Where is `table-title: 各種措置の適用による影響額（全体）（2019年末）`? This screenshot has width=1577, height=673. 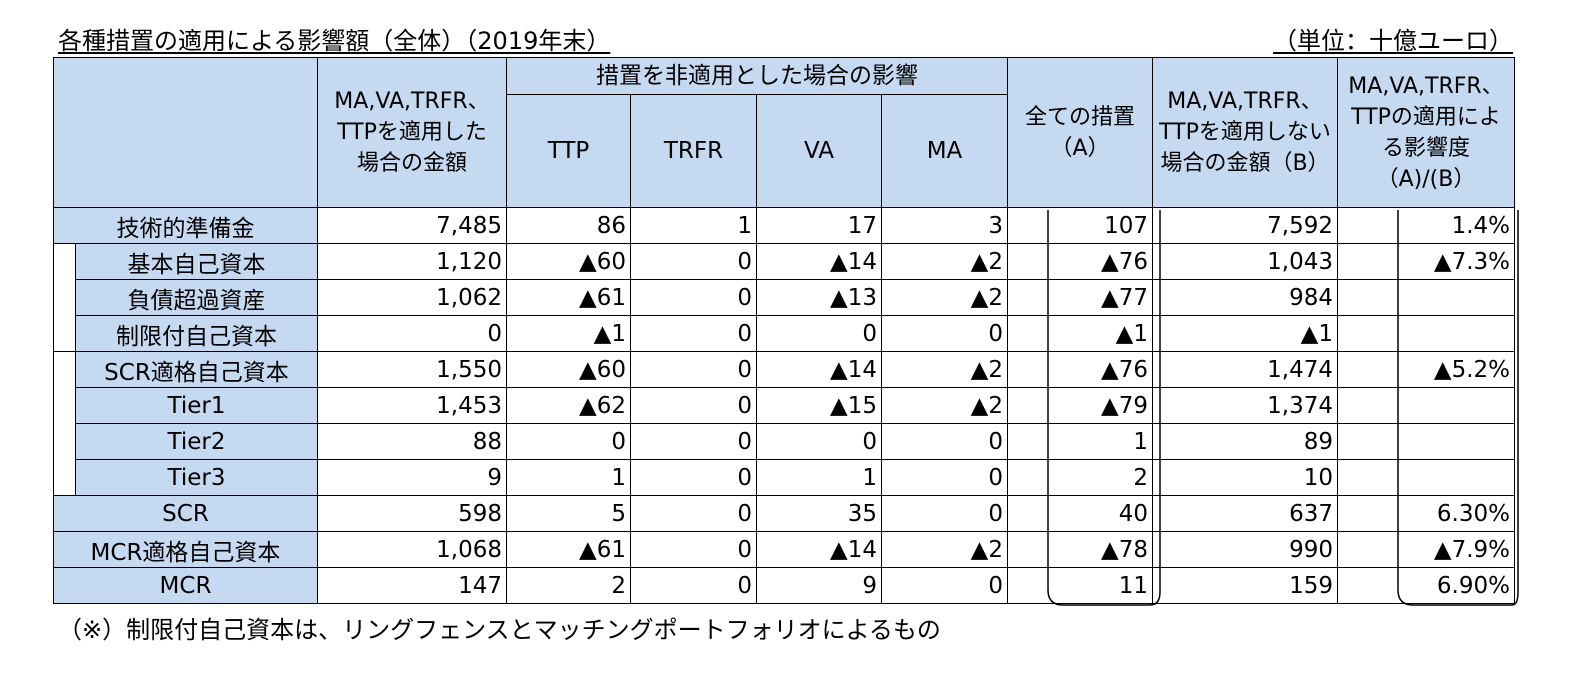 table-title: 各種措置の適用による影響額（全体）（2019年末） is located at coordinates (334, 41).